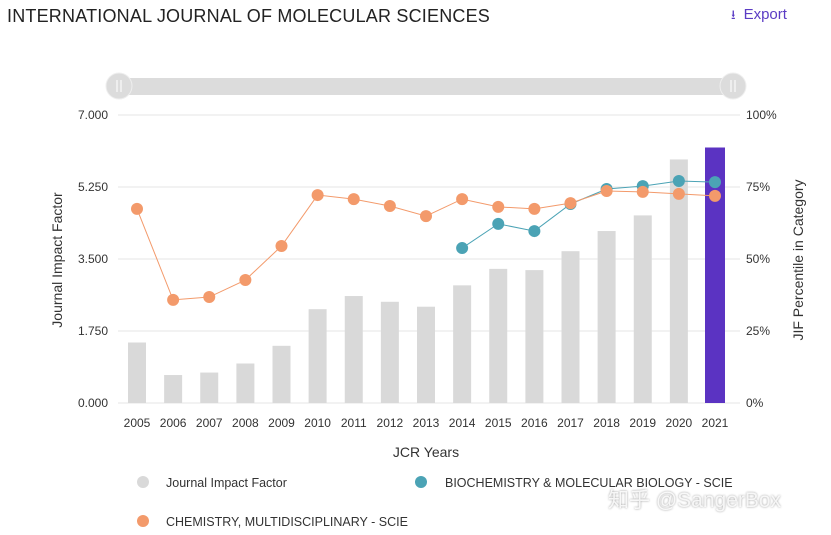 The height and width of the screenshot is (535, 831). Describe the element at coordinates (606, 191) in the screenshot. I see `point-chem-2018` at that location.